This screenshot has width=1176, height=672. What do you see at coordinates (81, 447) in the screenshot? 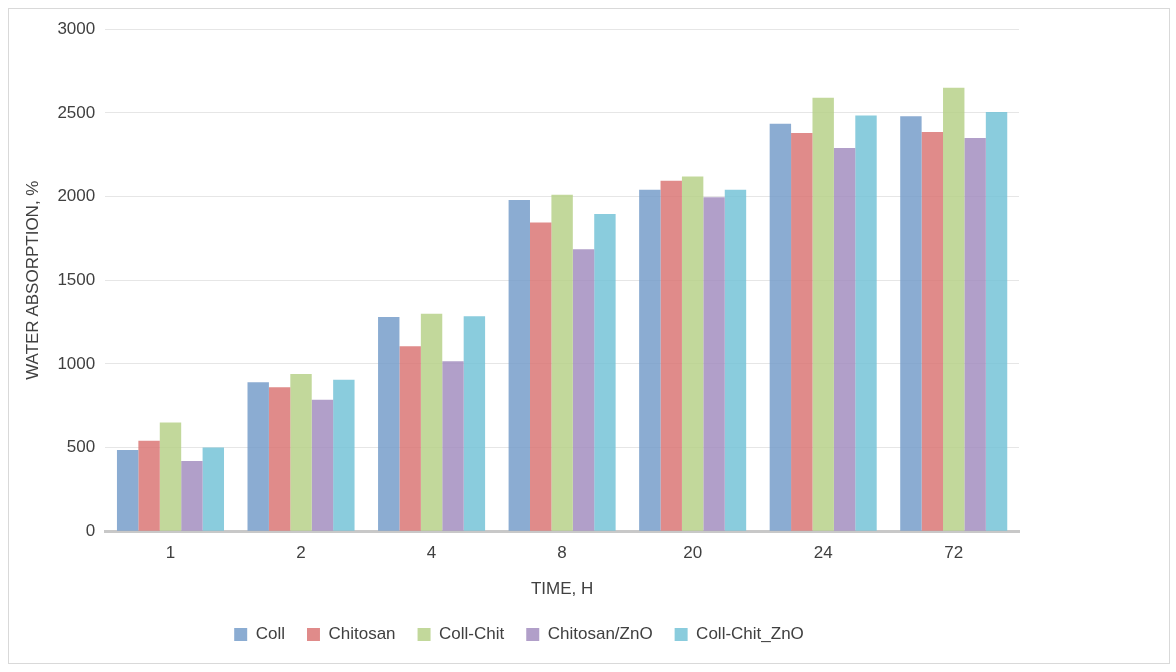
I see `y-tick-label: 500` at bounding box center [81, 447].